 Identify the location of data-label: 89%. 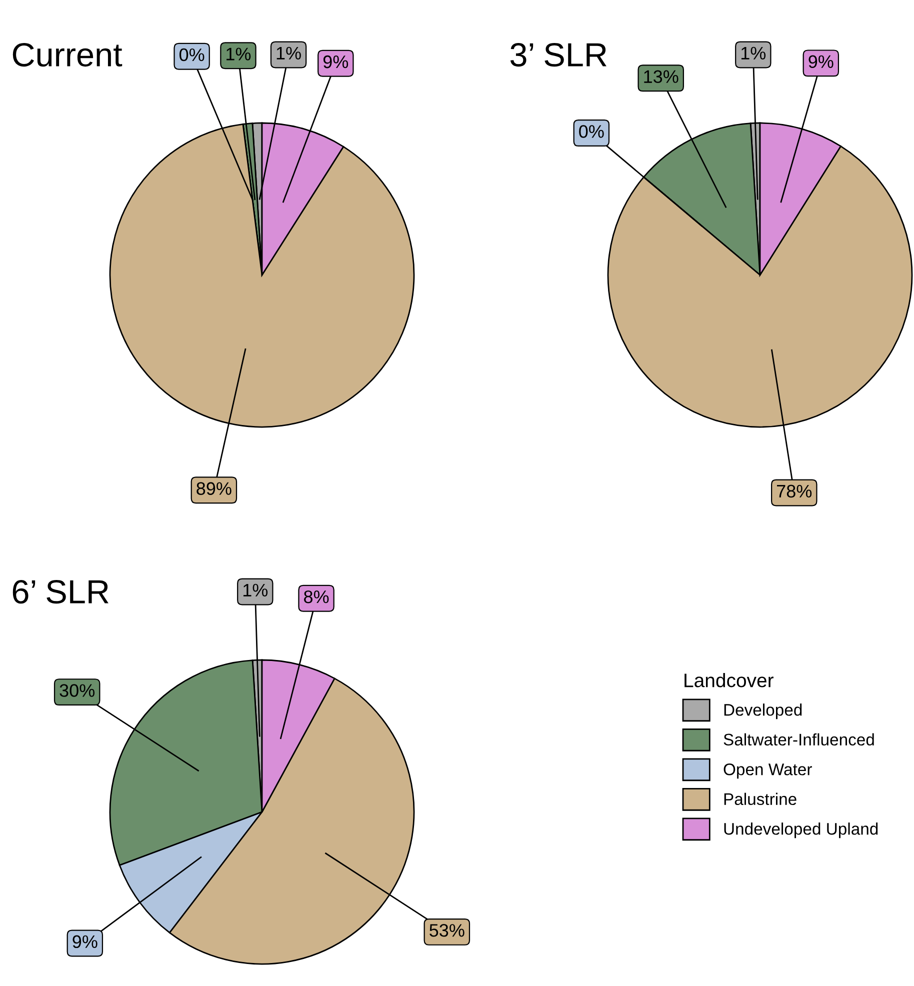
(214, 488).